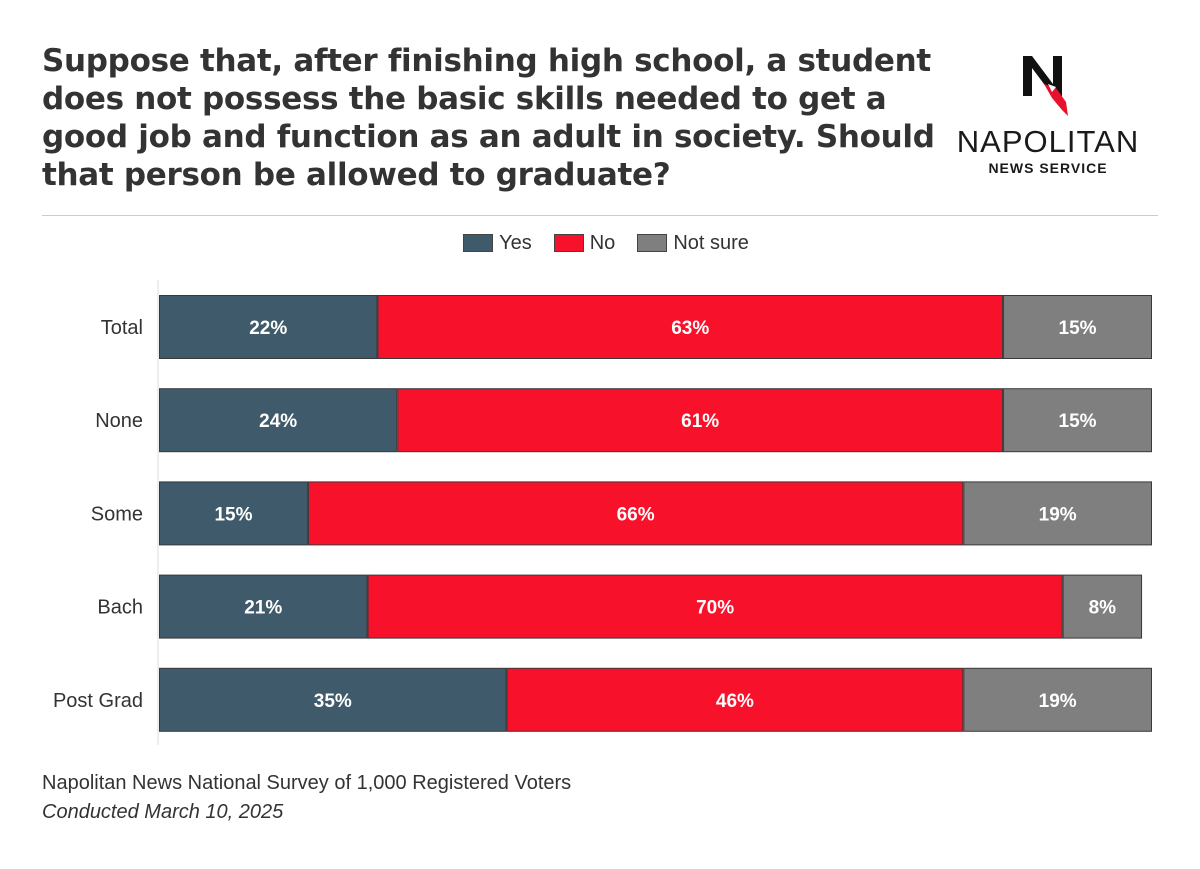  I want to click on data-label: 61%, so click(700, 421).